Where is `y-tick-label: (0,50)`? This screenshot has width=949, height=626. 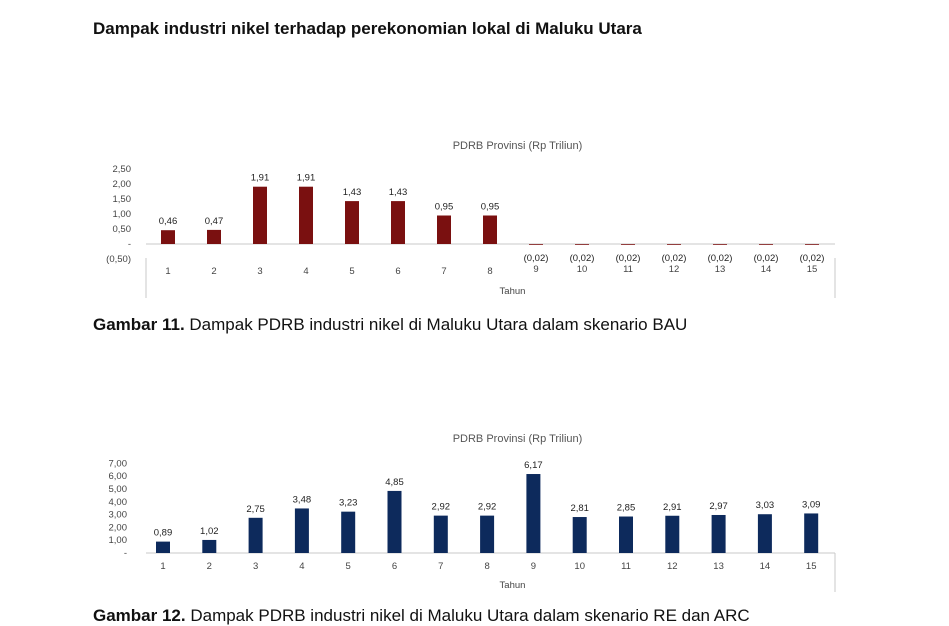 y-tick-label: (0,50) is located at coordinates (118, 259).